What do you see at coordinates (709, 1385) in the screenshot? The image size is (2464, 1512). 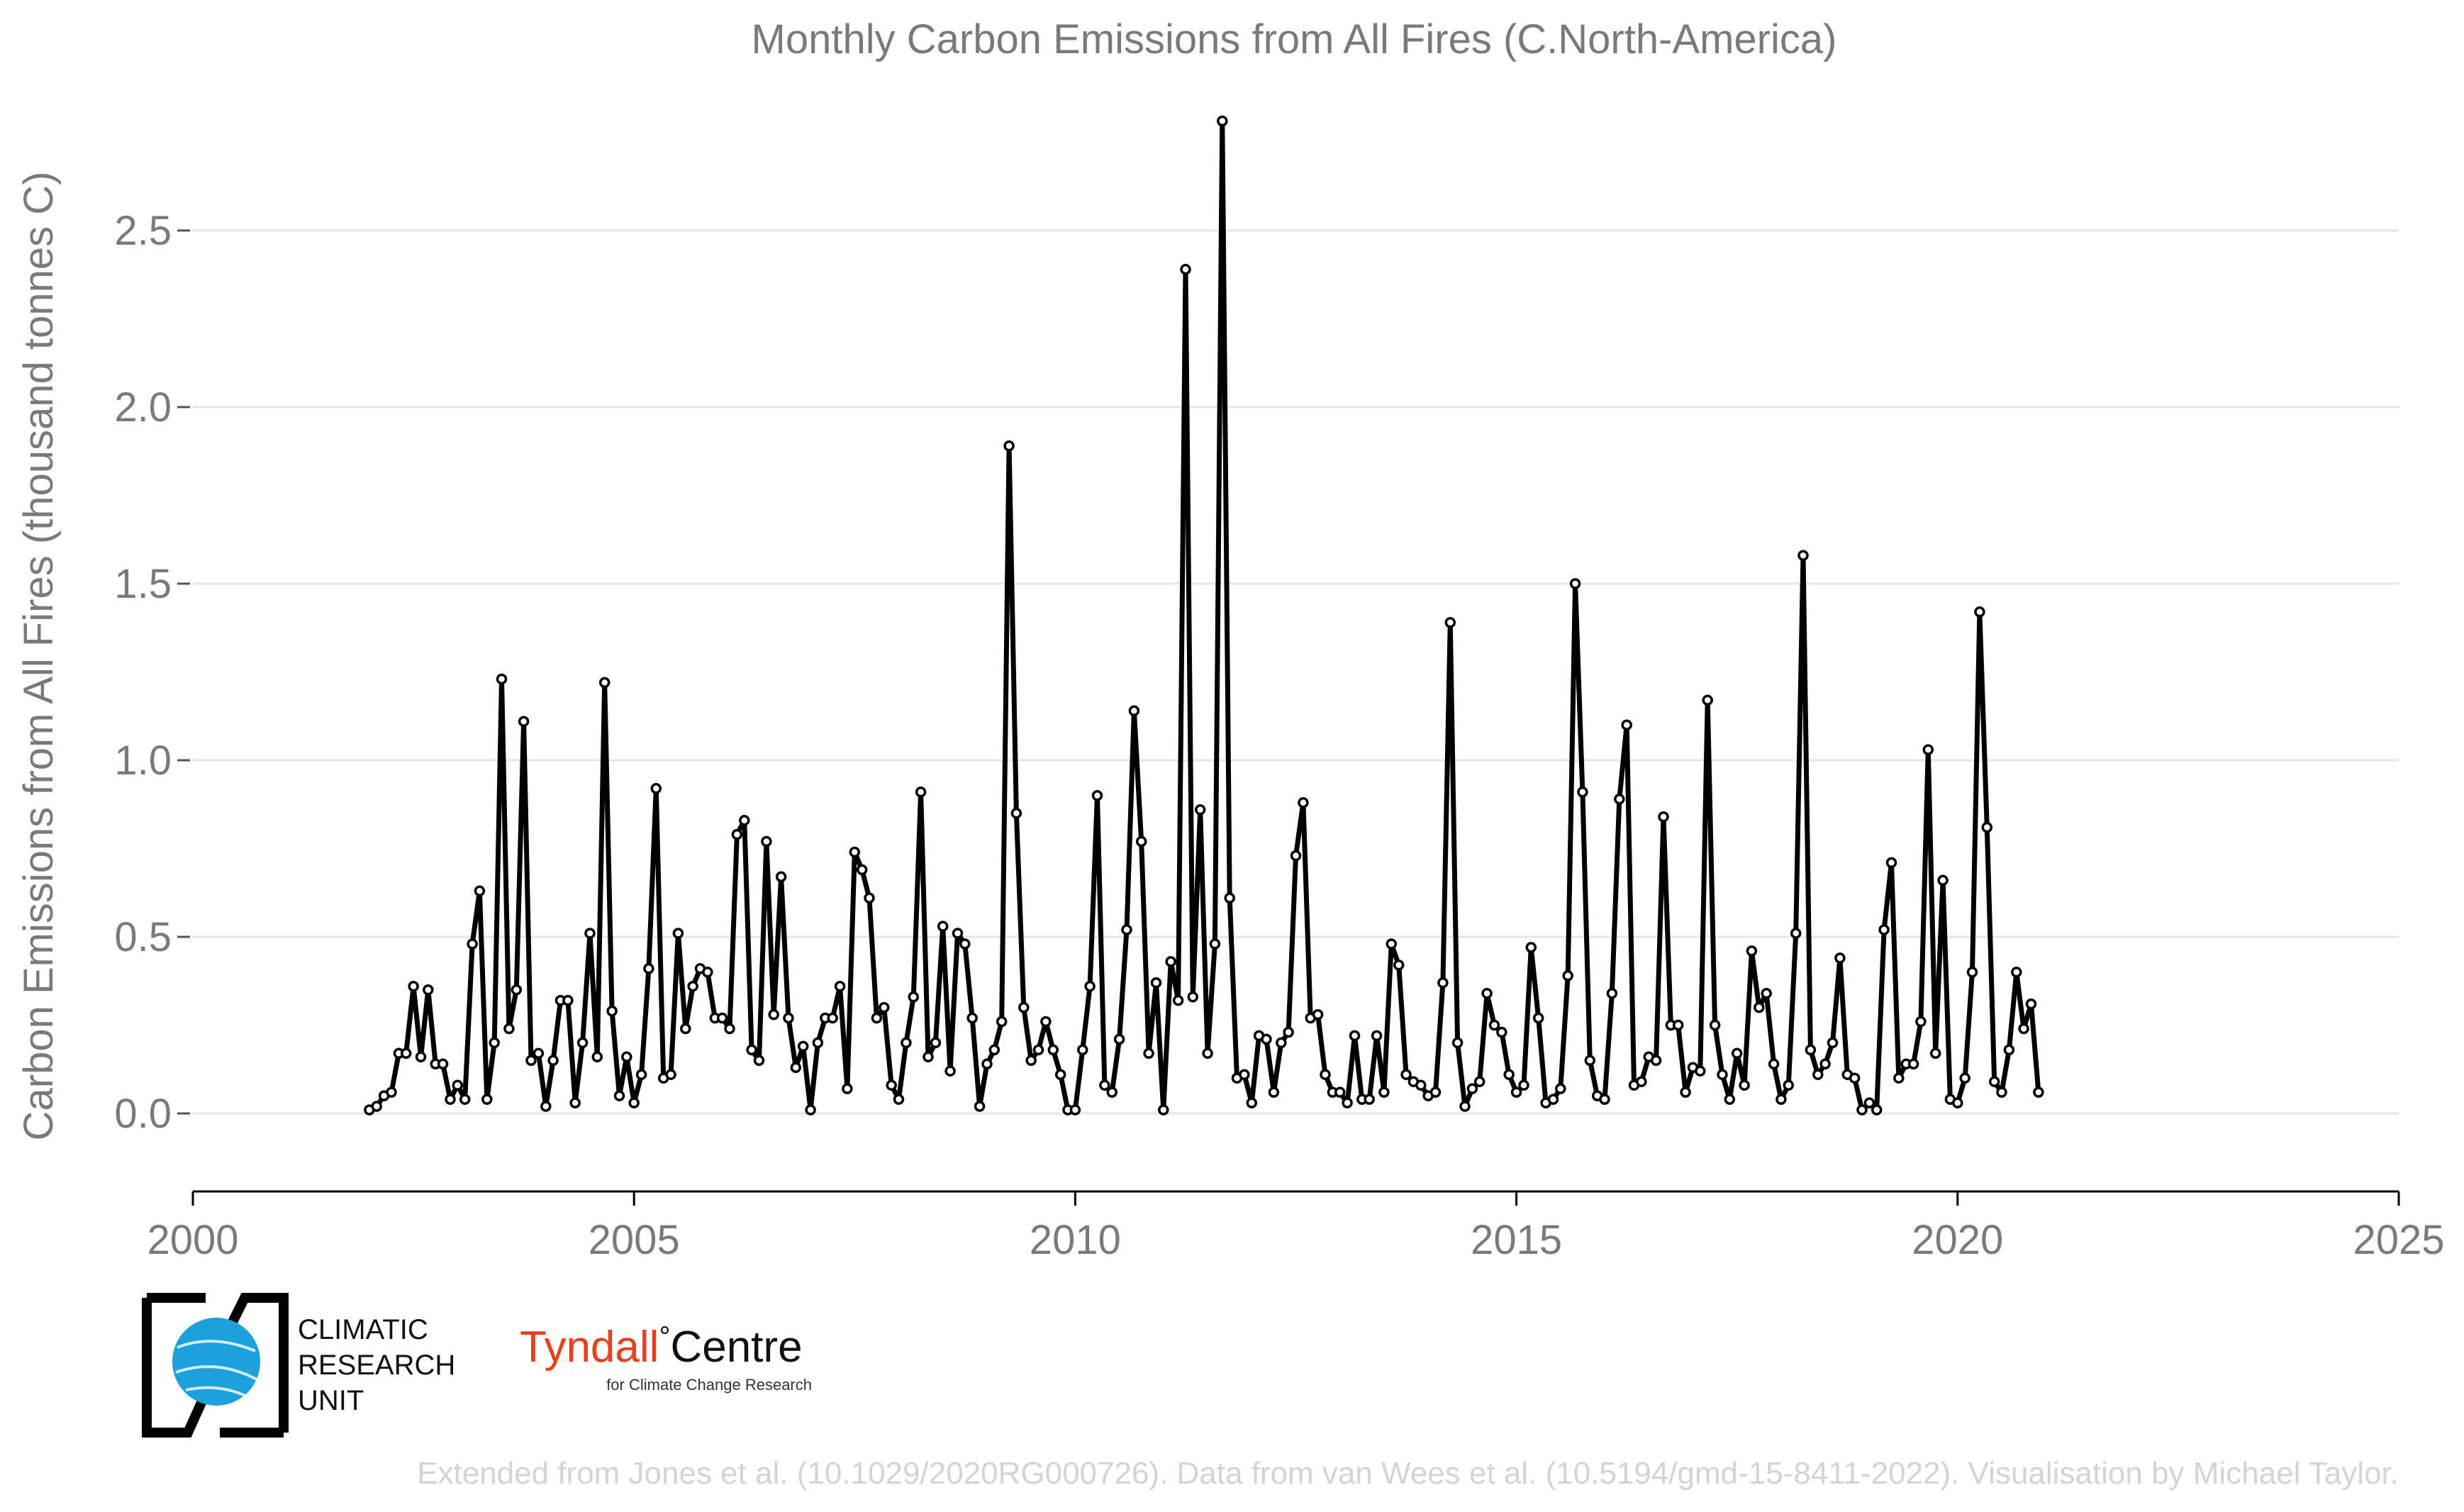 I see `tyndall-subtitle: for Climate Change Research` at bounding box center [709, 1385].